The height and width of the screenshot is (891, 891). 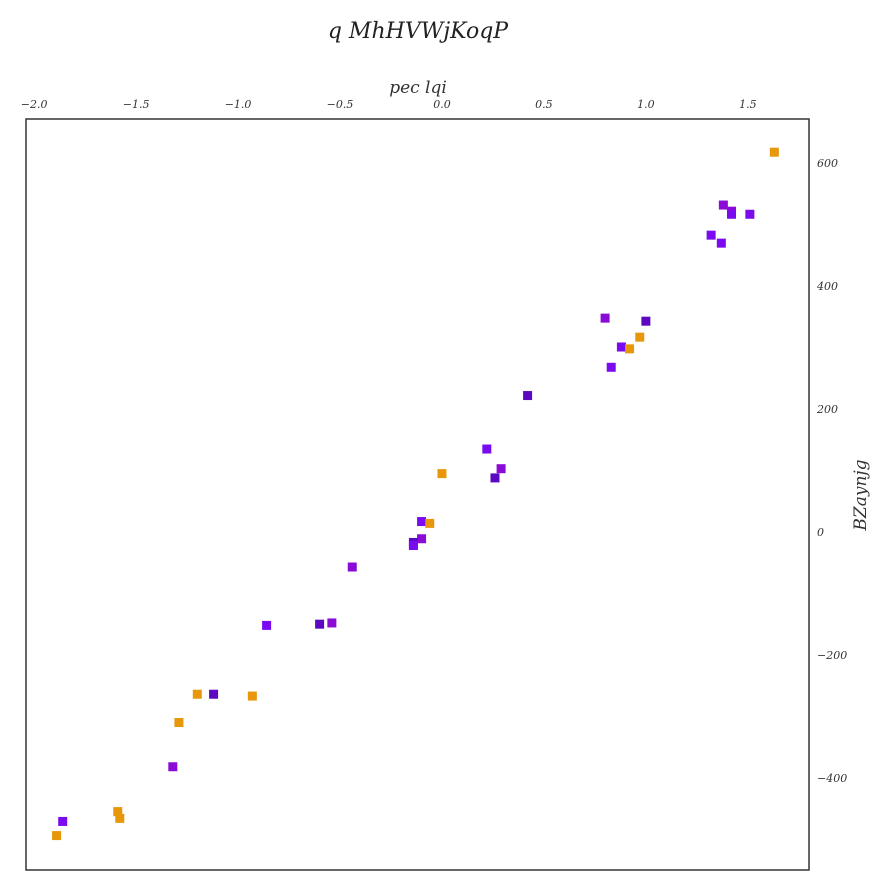 What do you see at coordinates (34, 104) in the screenshot?
I see `x-tick-label: −2.0` at bounding box center [34, 104].